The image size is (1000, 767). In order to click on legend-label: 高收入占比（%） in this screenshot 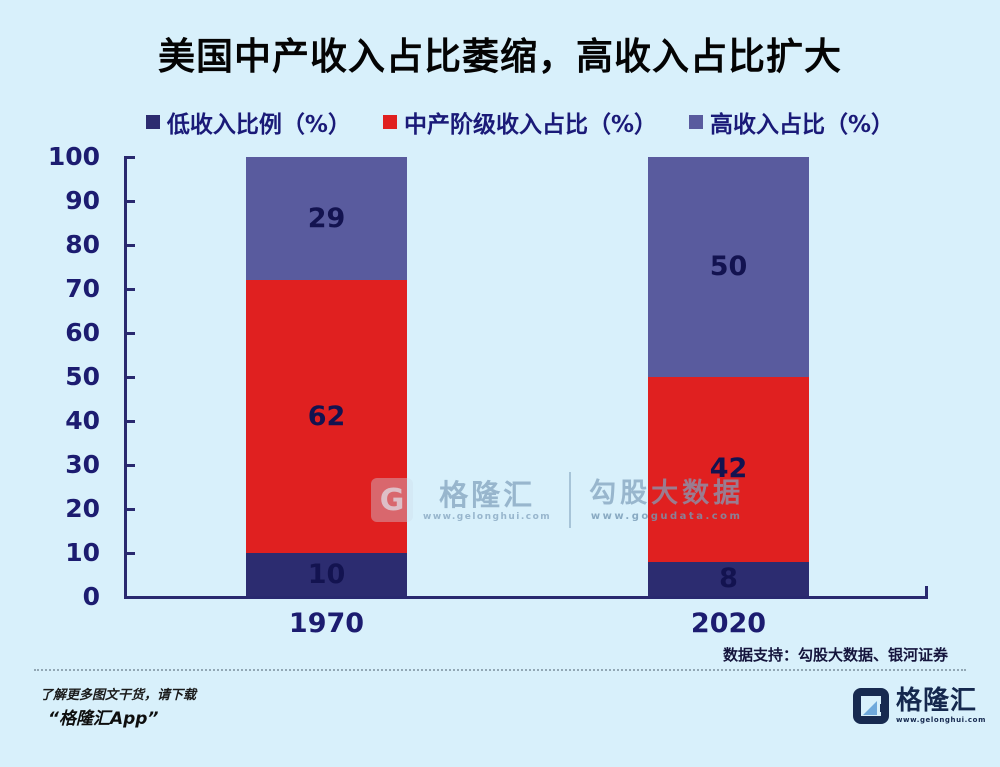, I will do `click(802, 125)`.